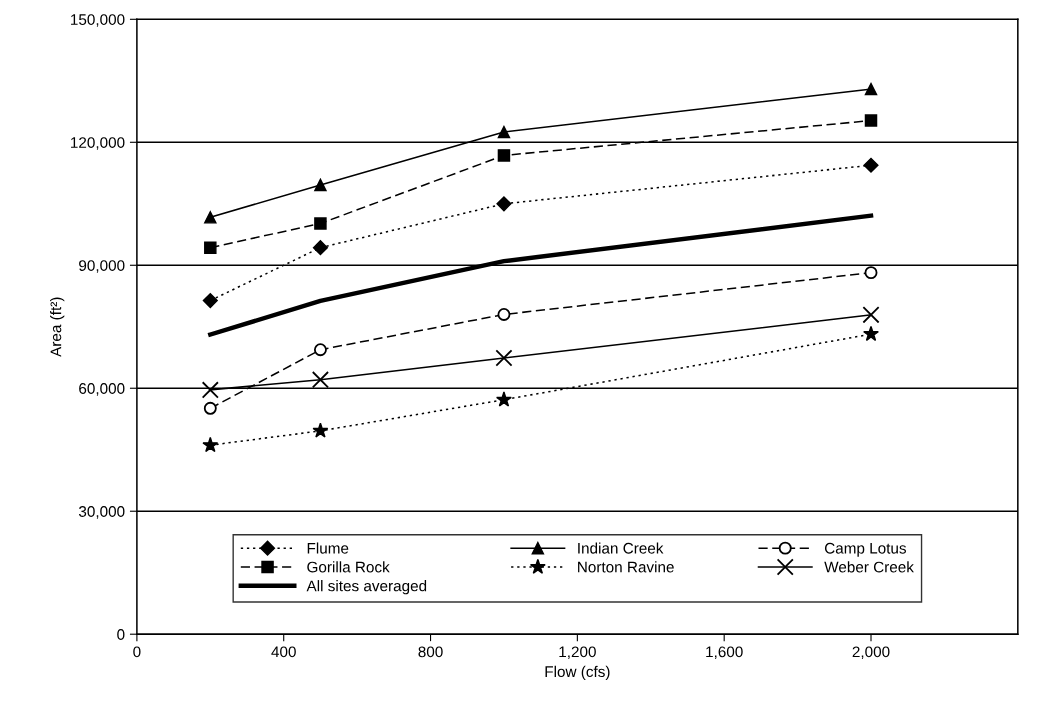 The width and height of the screenshot is (1045, 715). What do you see at coordinates (121, 634) in the screenshot?
I see `y-tick-label: 0` at bounding box center [121, 634].